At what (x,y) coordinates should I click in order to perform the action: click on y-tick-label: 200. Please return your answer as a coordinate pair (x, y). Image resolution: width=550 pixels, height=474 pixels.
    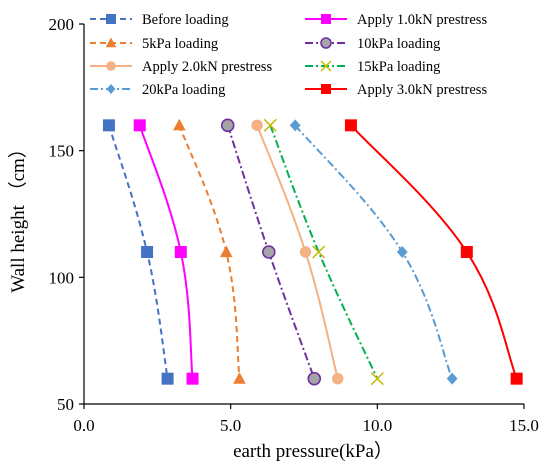
    Looking at the image, I should click on (62, 24).